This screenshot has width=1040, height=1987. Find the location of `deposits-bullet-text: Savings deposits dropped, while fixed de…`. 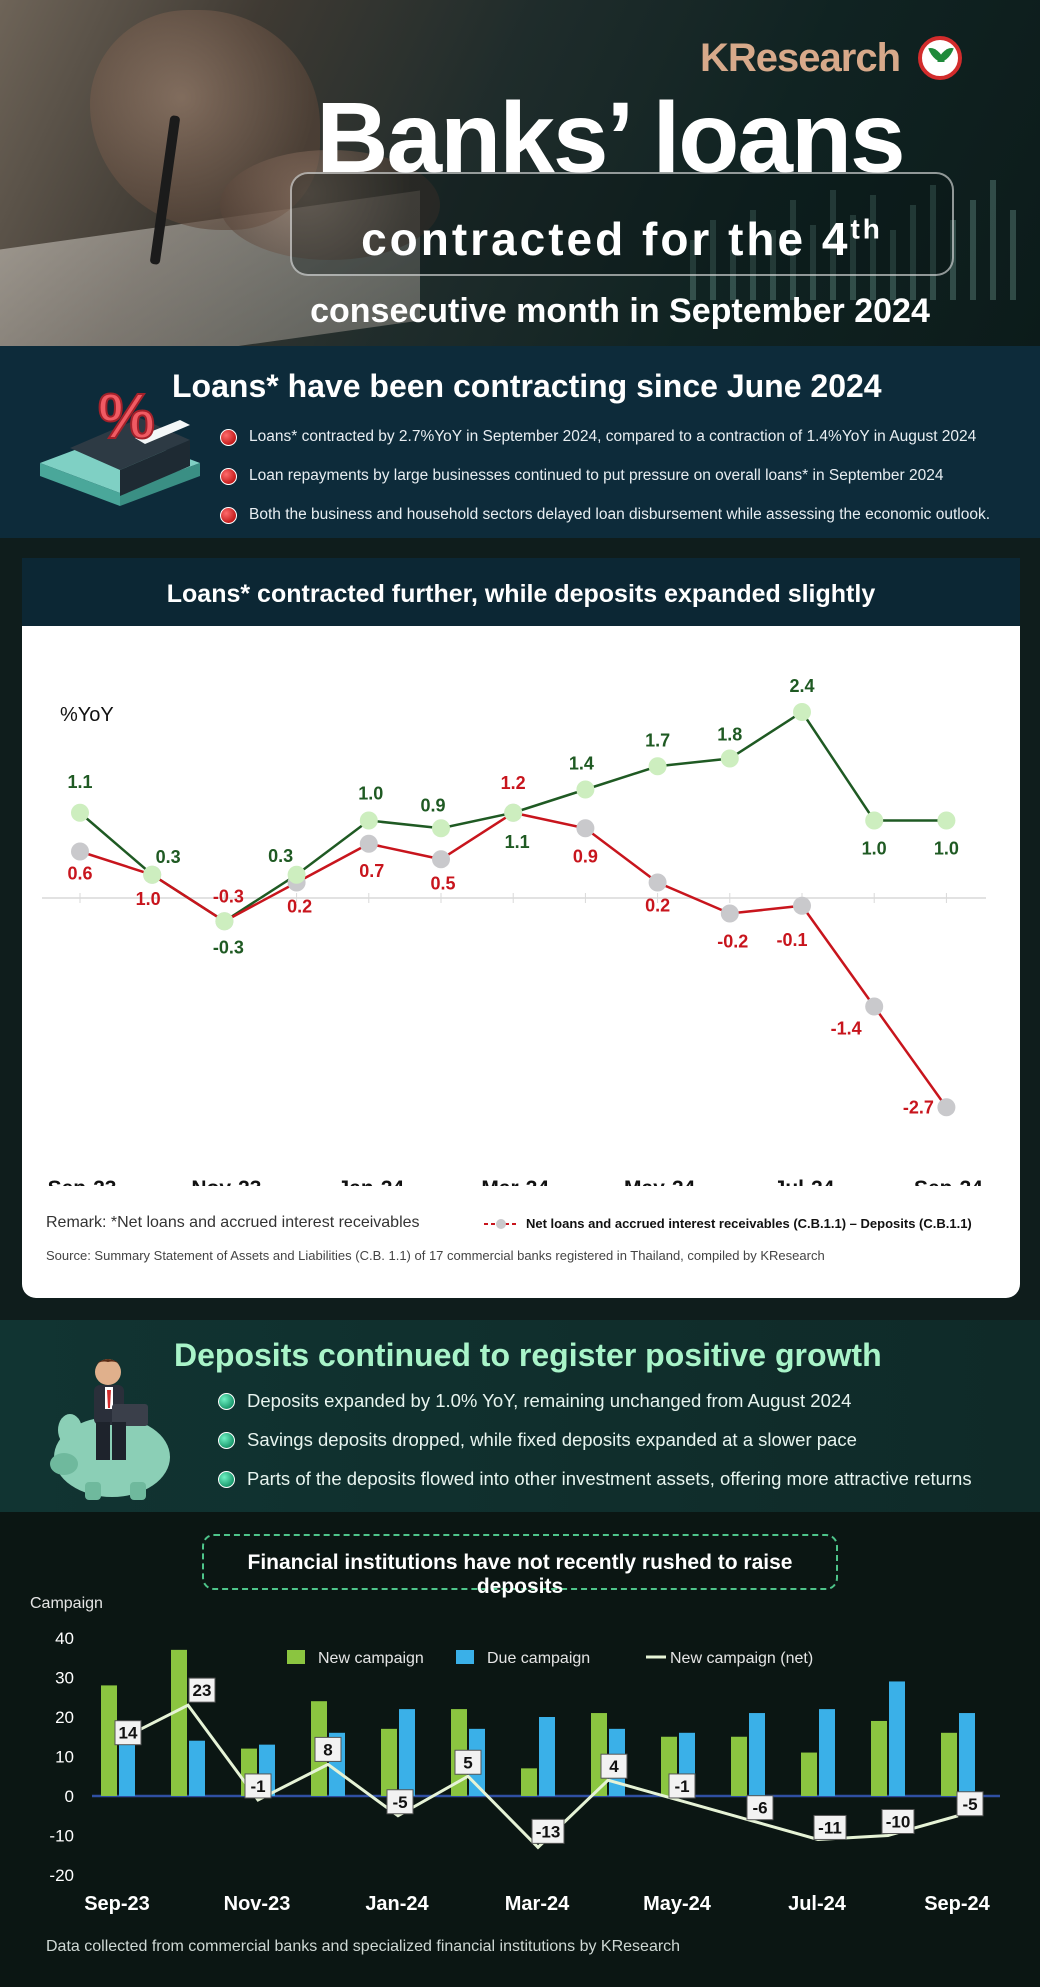

deposits-bullet-text: Savings deposits dropped, while fixed de… is located at coordinates (552, 1439).